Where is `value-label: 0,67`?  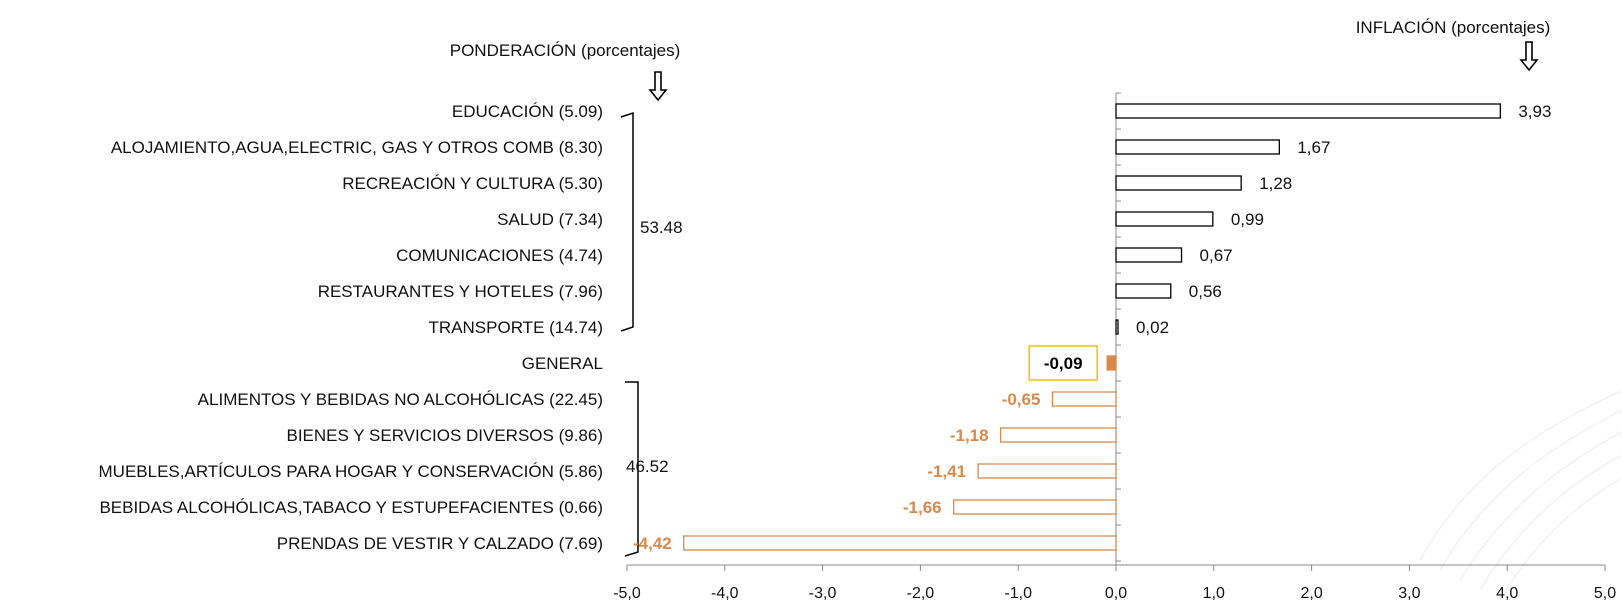
value-label: 0,67 is located at coordinates (1216, 255).